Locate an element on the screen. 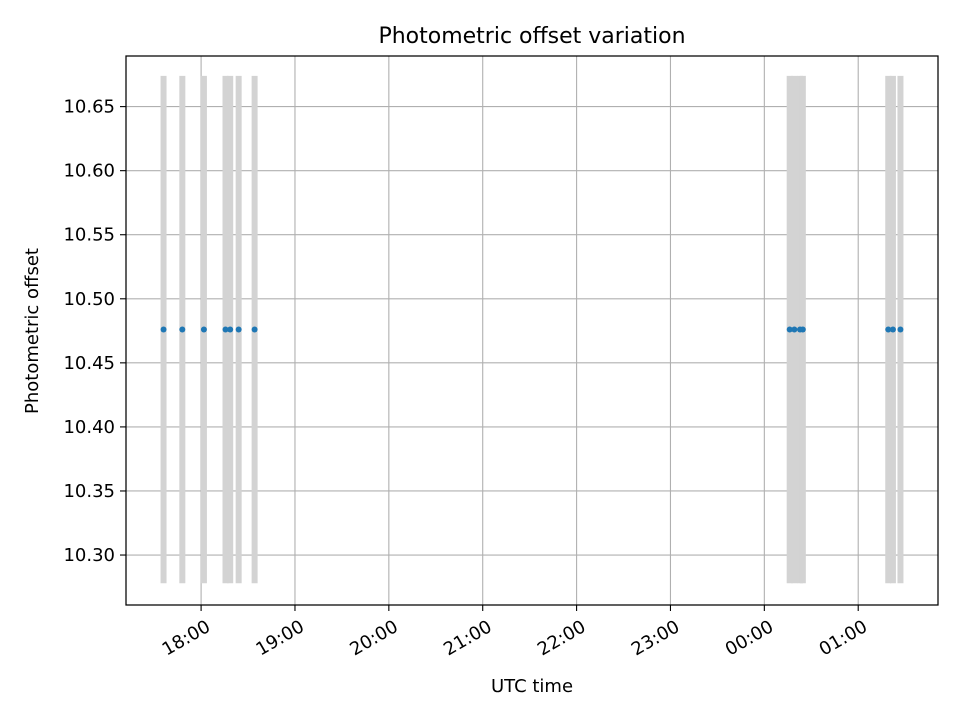 The width and height of the screenshot is (960, 720). y-axis-label: Photometric offset is located at coordinates (32, 331).